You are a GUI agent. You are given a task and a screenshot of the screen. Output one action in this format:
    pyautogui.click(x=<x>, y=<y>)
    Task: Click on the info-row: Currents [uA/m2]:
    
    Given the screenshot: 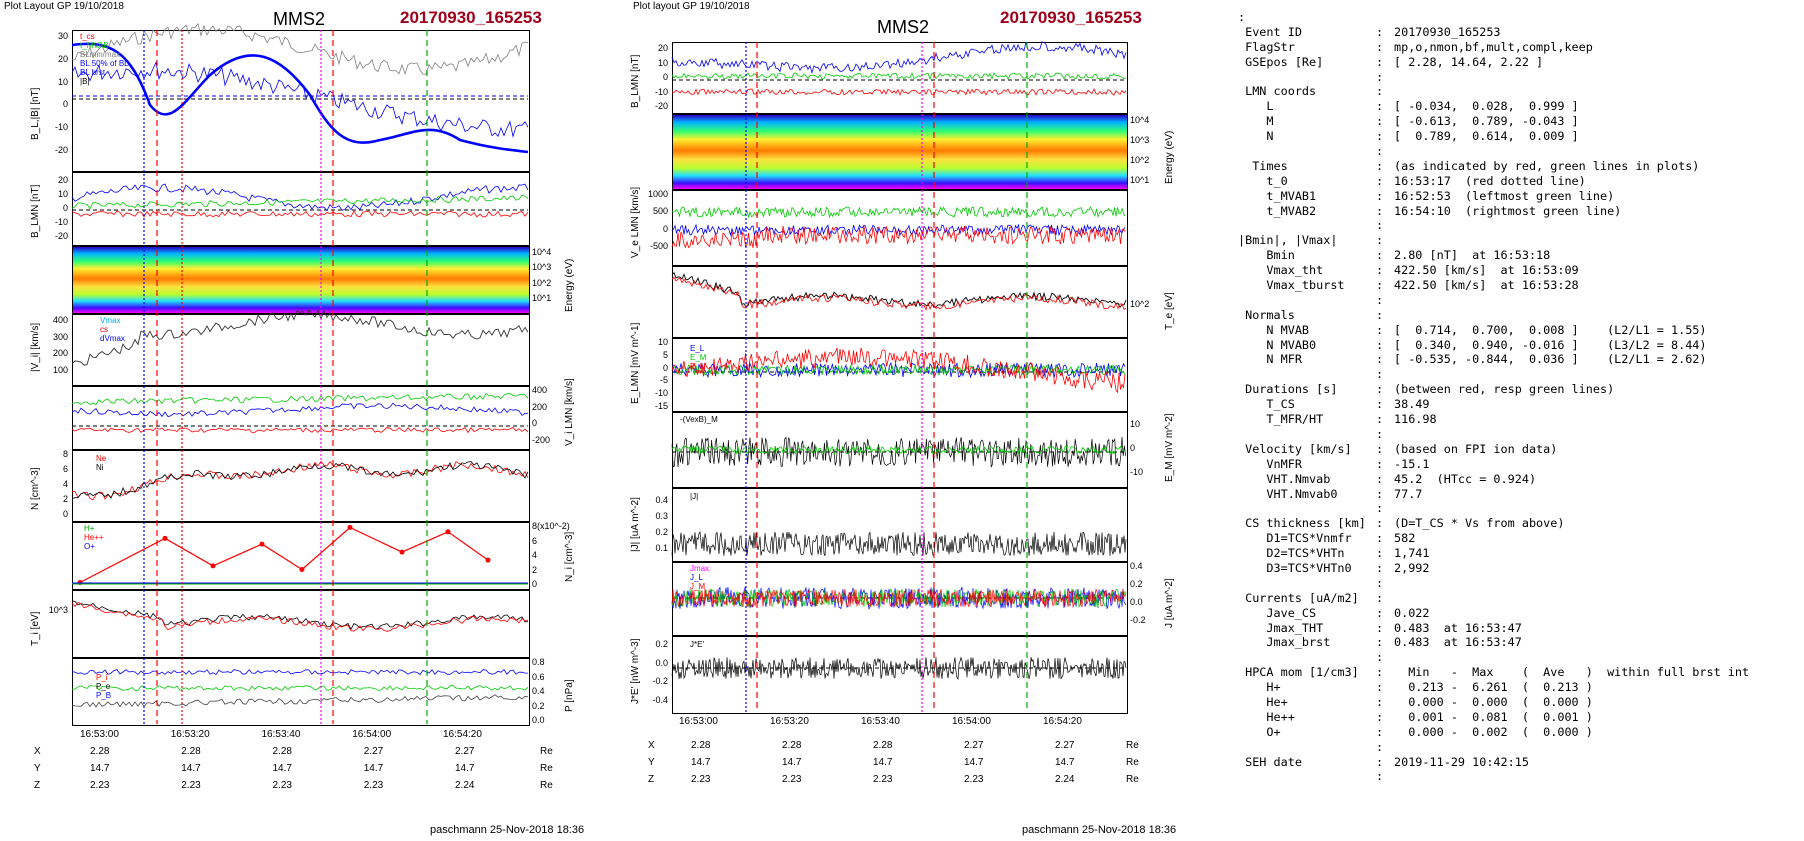 What is the action you would take?
    pyautogui.click(x=1493, y=598)
    